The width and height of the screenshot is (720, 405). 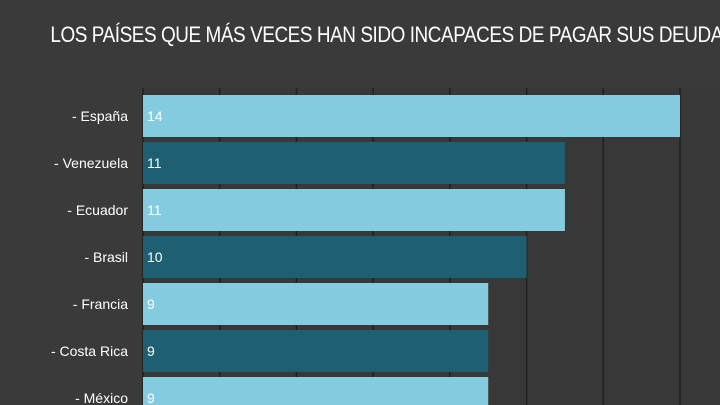 What do you see at coordinates (101, 397) in the screenshot?
I see `category-label: - México` at bounding box center [101, 397].